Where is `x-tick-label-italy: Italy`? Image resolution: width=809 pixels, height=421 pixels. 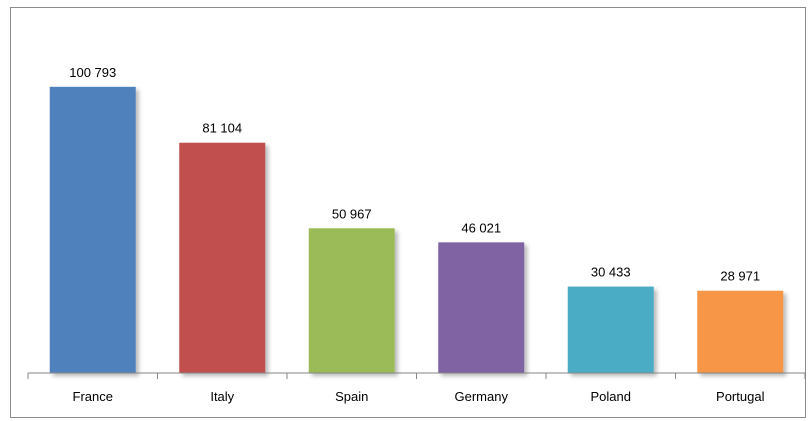
x-tick-label-italy: Italy is located at coordinates (222, 396).